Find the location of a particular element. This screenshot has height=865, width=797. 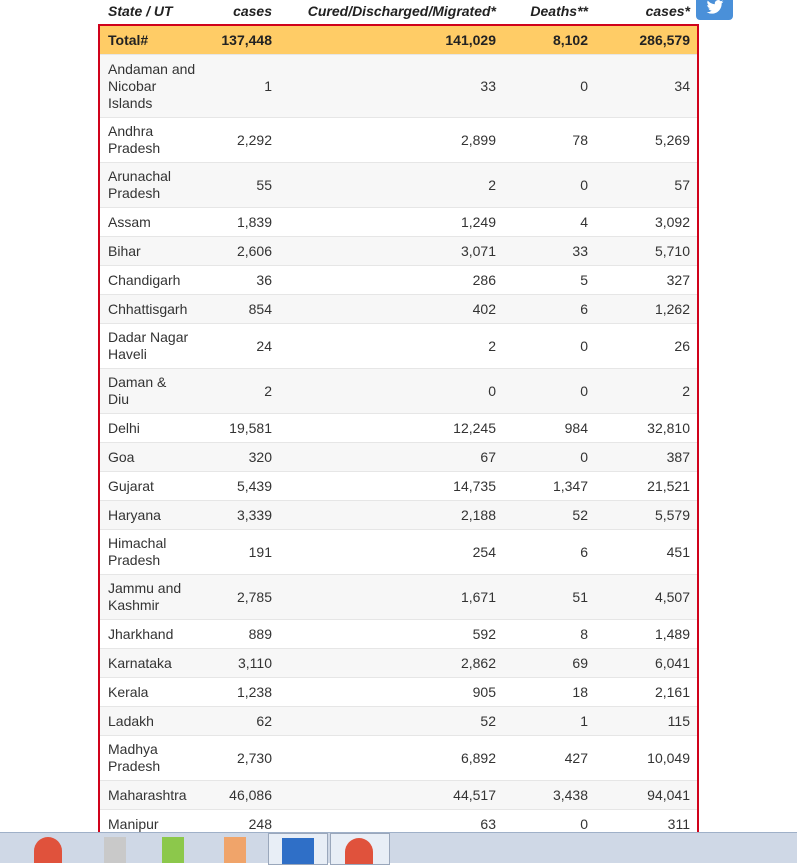

cell-cases: 19,581 is located at coordinates (250, 428).